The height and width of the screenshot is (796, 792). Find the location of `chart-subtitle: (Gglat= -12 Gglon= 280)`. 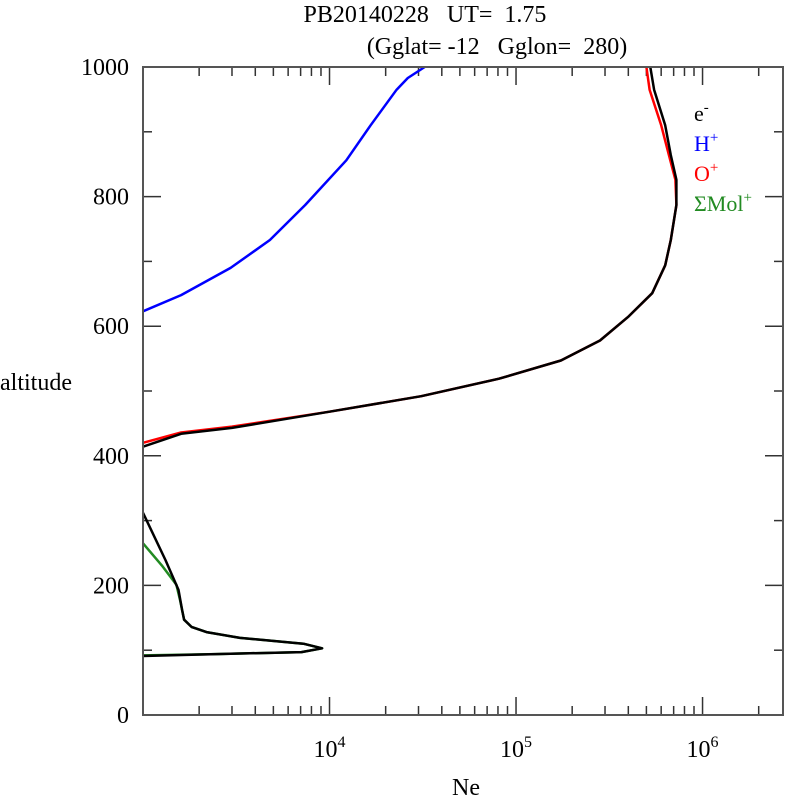

chart-subtitle: (Gglat= -12 Gglon= 280) is located at coordinates (497, 47).